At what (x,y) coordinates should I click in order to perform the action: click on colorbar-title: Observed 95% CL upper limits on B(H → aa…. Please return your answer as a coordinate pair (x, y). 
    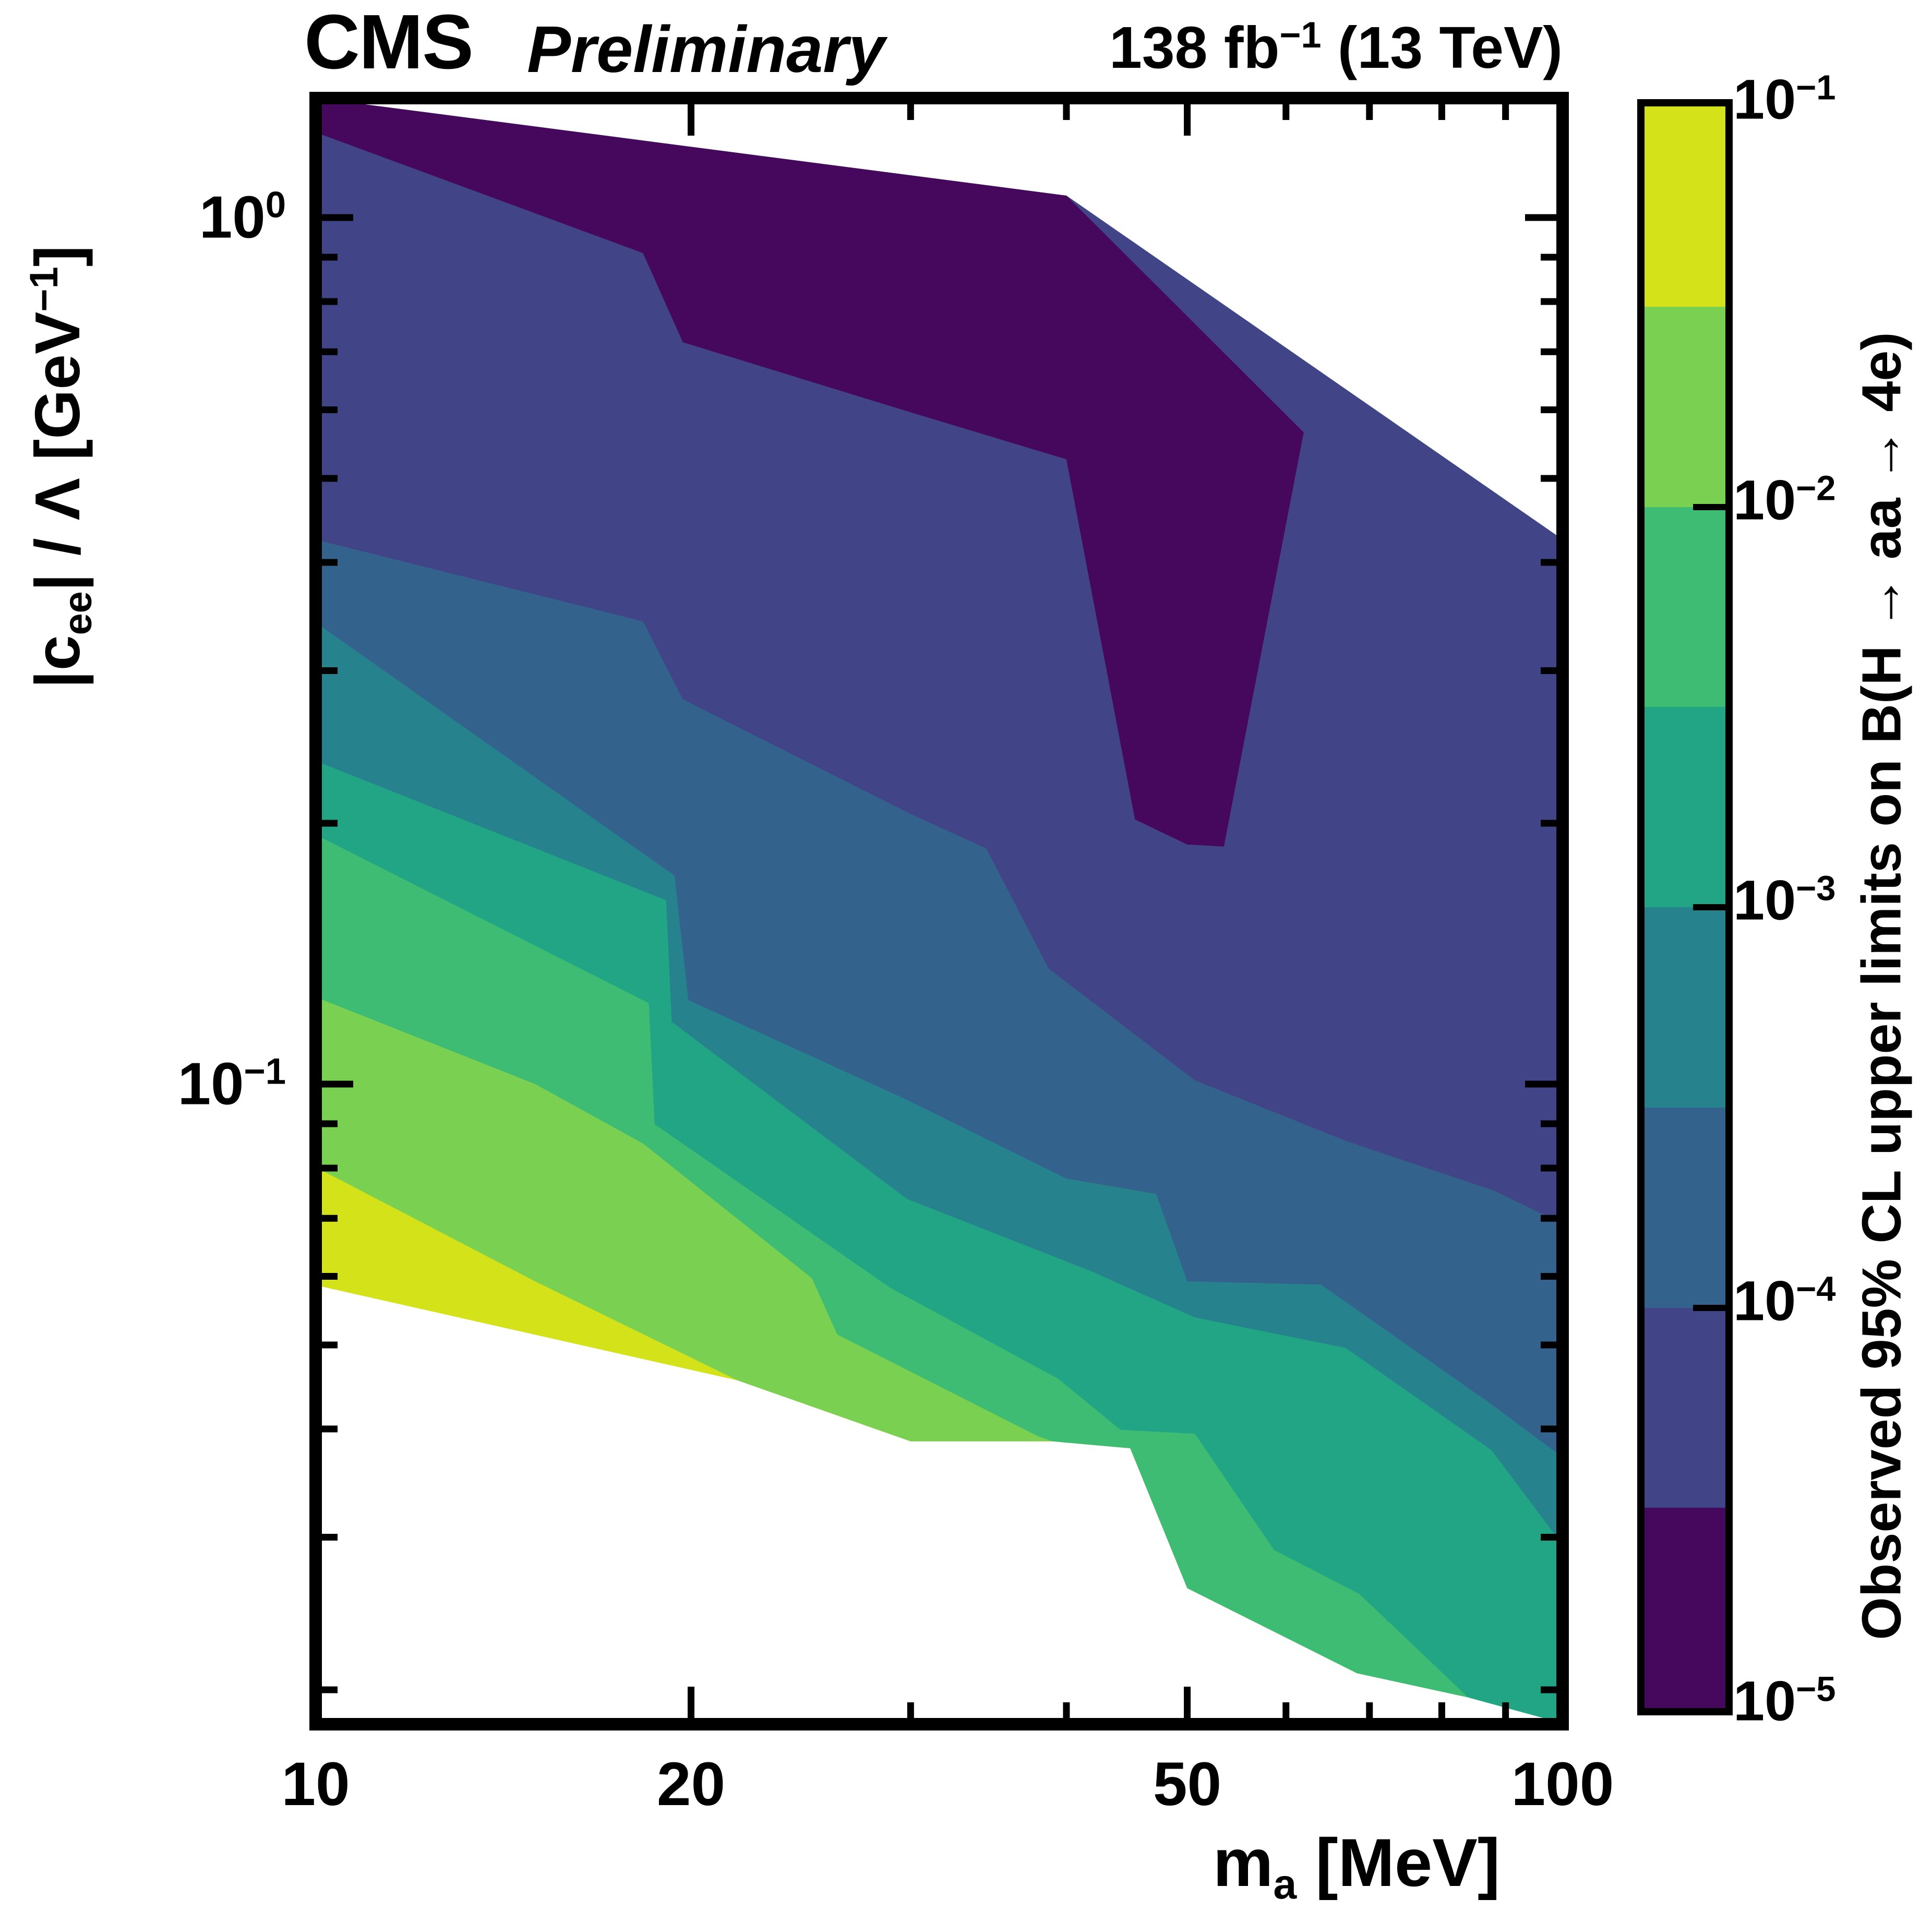
    Looking at the image, I should click on (1882, 986).